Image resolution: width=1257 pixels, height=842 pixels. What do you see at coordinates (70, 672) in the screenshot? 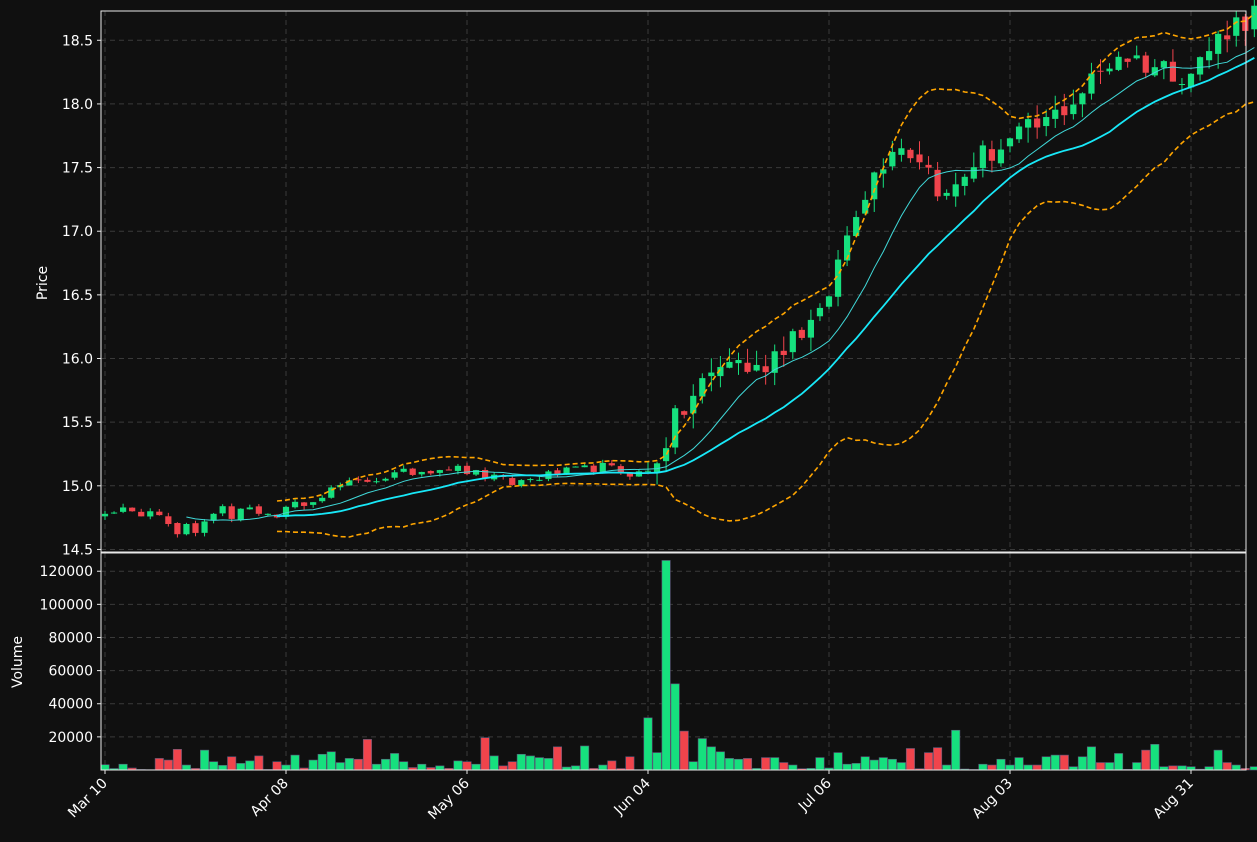
I see `volume-tick-label: 60000` at bounding box center [70, 672].